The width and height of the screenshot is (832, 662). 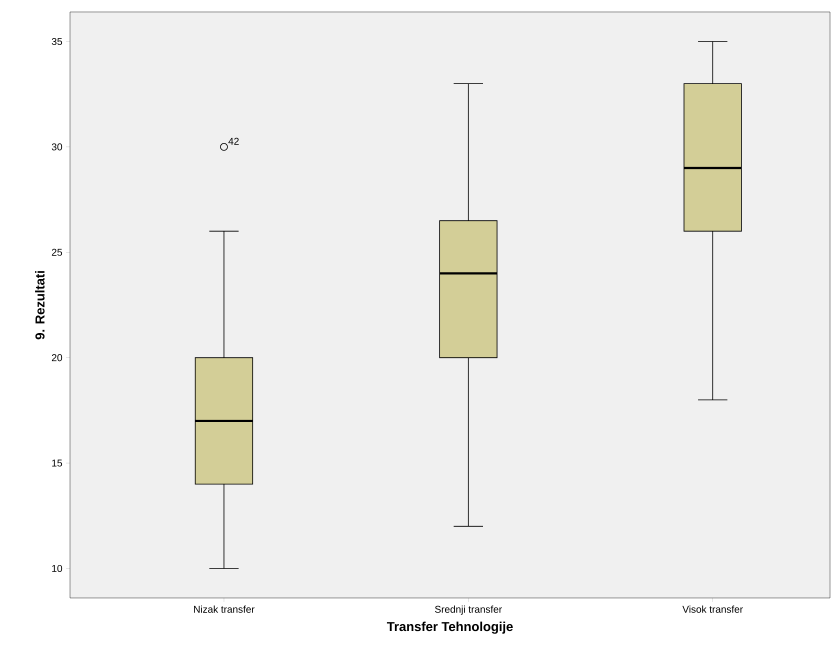 I want to click on y-tick-label: 10, so click(x=57, y=568).